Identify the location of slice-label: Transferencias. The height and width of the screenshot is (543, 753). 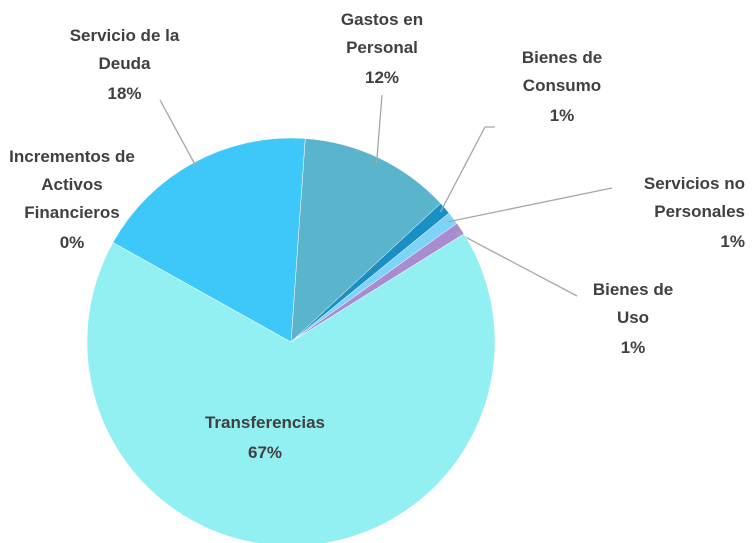
(264, 422).